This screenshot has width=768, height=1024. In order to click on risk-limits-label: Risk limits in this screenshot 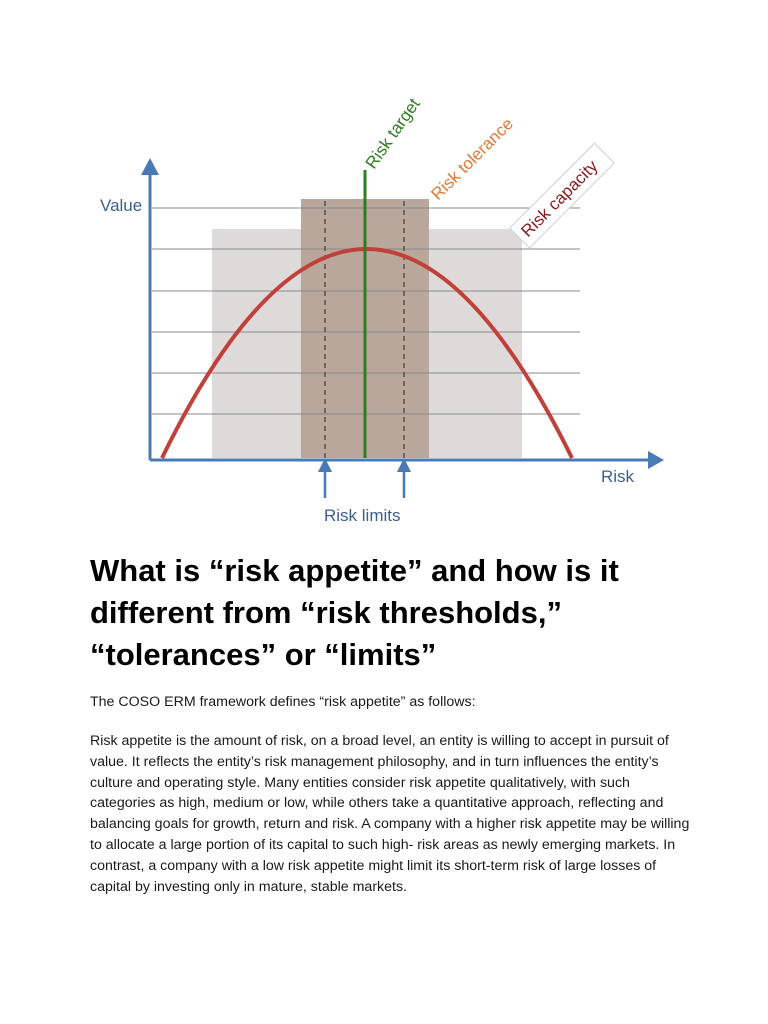, I will do `click(362, 515)`.